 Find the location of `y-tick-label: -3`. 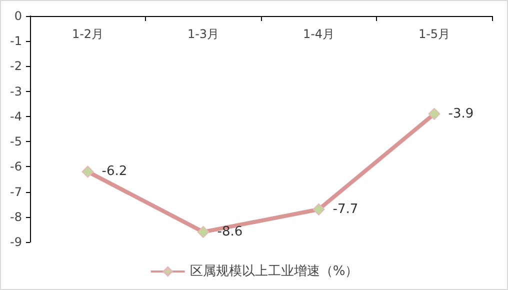

y-tick-label: -3 is located at coordinates (16, 91).